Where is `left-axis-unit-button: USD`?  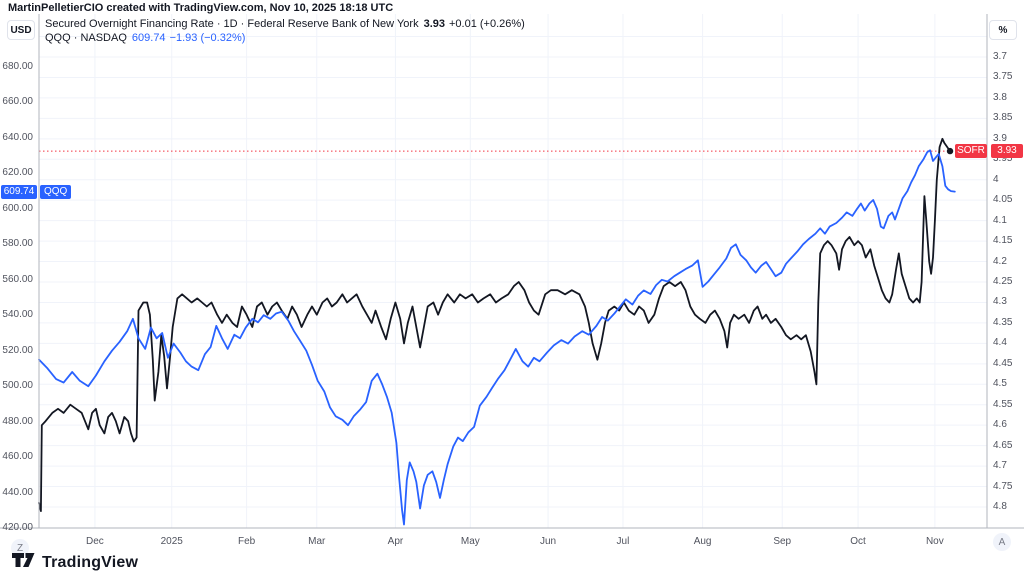
left-axis-unit-button: USD is located at coordinates (21, 30).